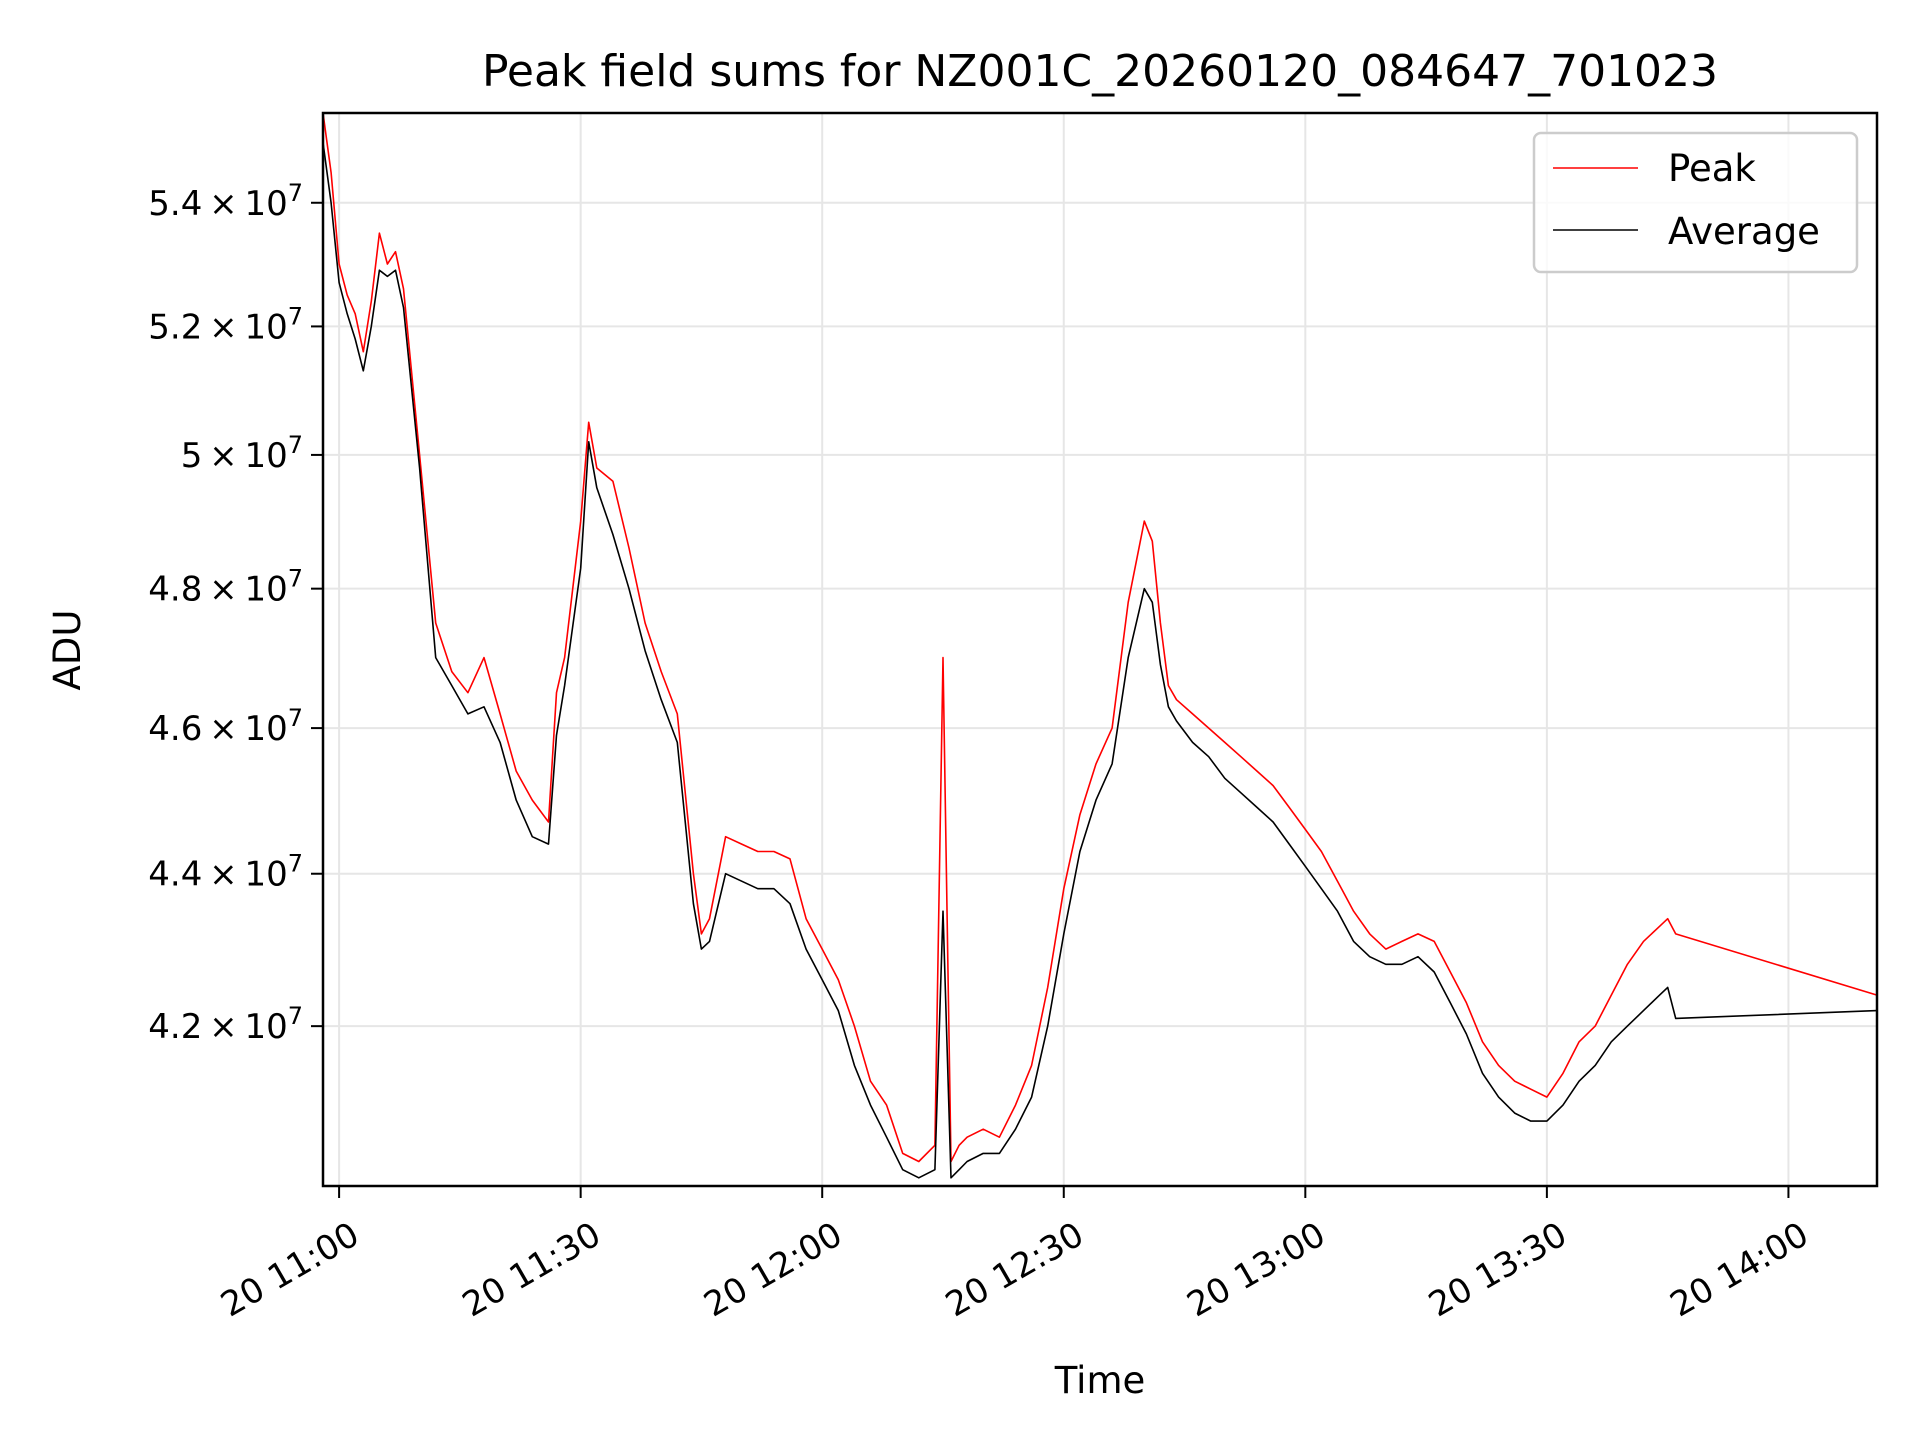  I want to click on y-tick-mantissa: 5, so click(192, 456).